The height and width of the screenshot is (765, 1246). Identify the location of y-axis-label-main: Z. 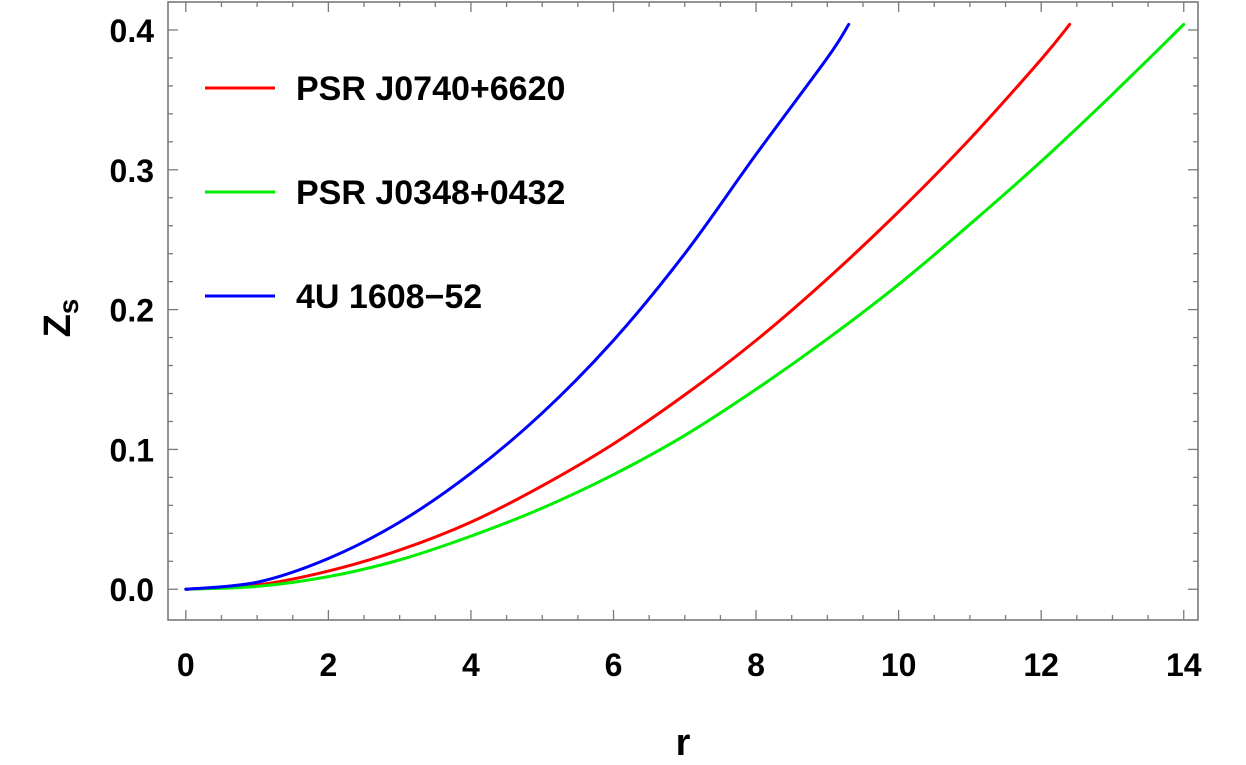
(58, 325).